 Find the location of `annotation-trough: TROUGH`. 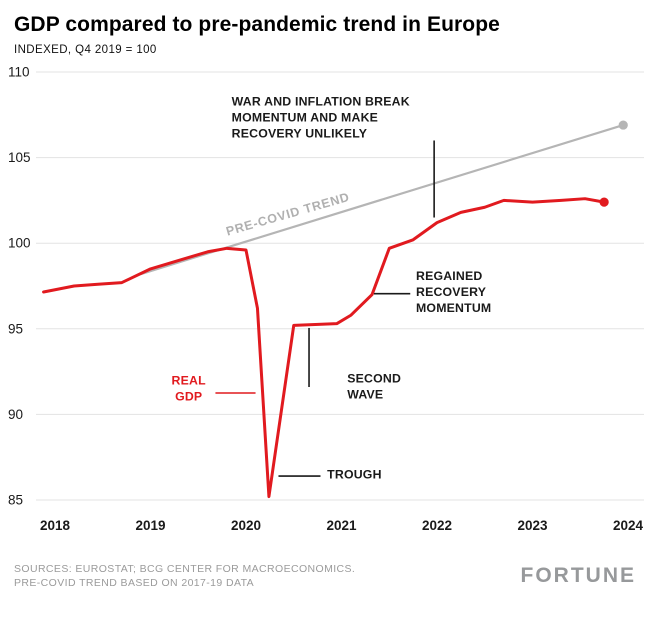

annotation-trough: TROUGH is located at coordinates (354, 475).